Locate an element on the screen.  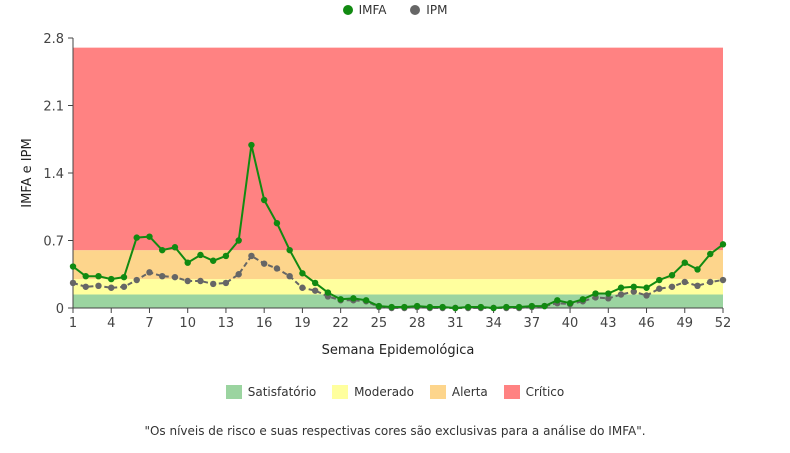
x-tick-label-9: 28 is located at coordinates (417, 323).